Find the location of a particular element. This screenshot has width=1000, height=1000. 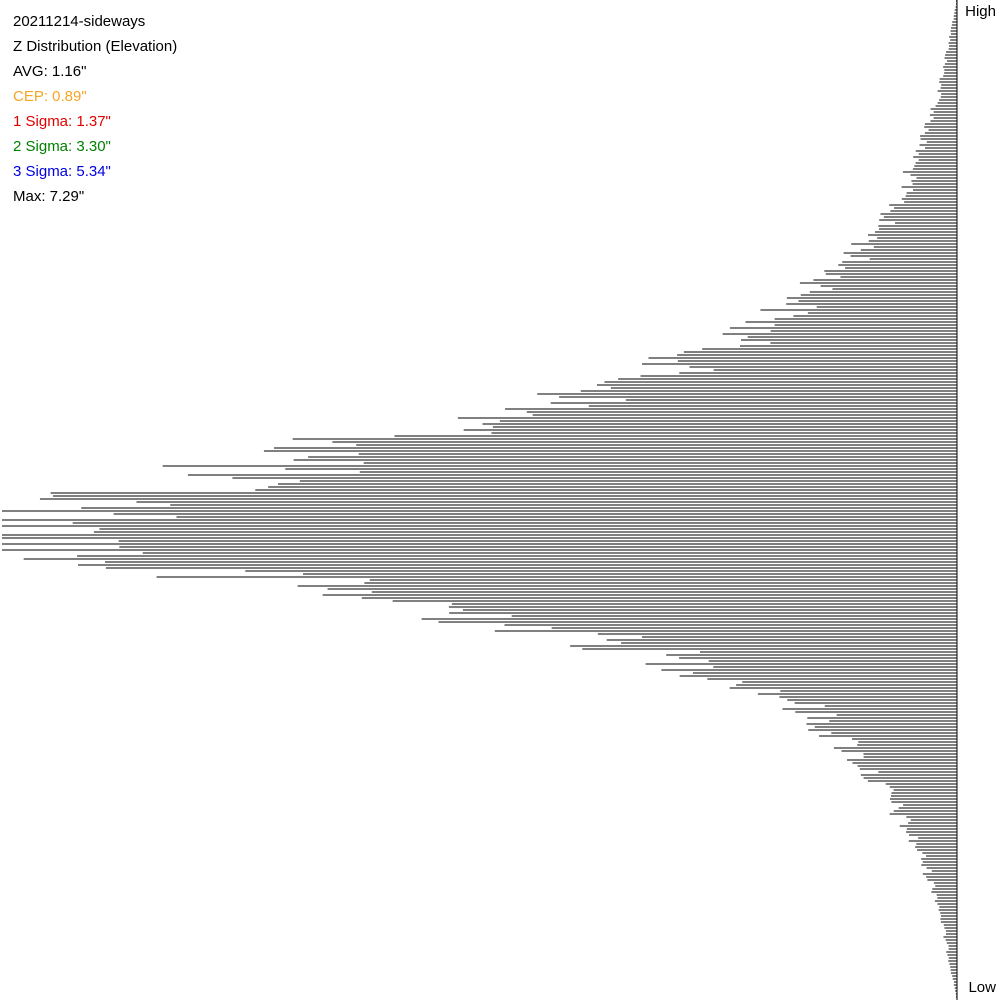

max-stat: Max: 7.29" is located at coordinates (49, 196).